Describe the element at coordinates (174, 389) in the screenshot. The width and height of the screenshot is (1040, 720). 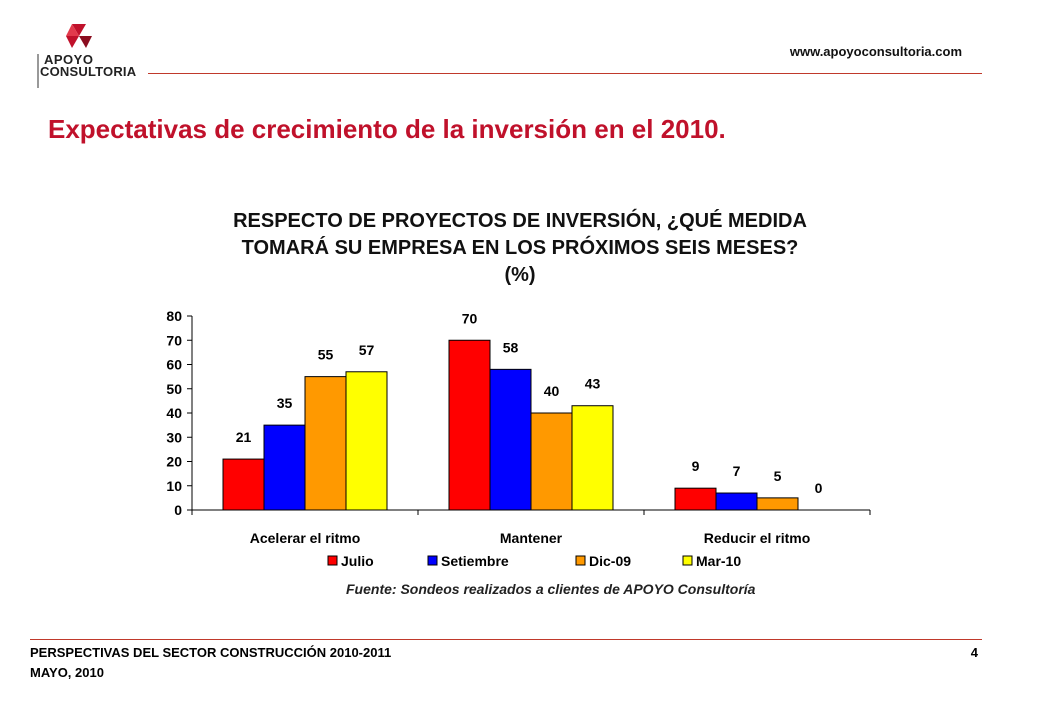
I see `y-tick-label: 50` at that location.